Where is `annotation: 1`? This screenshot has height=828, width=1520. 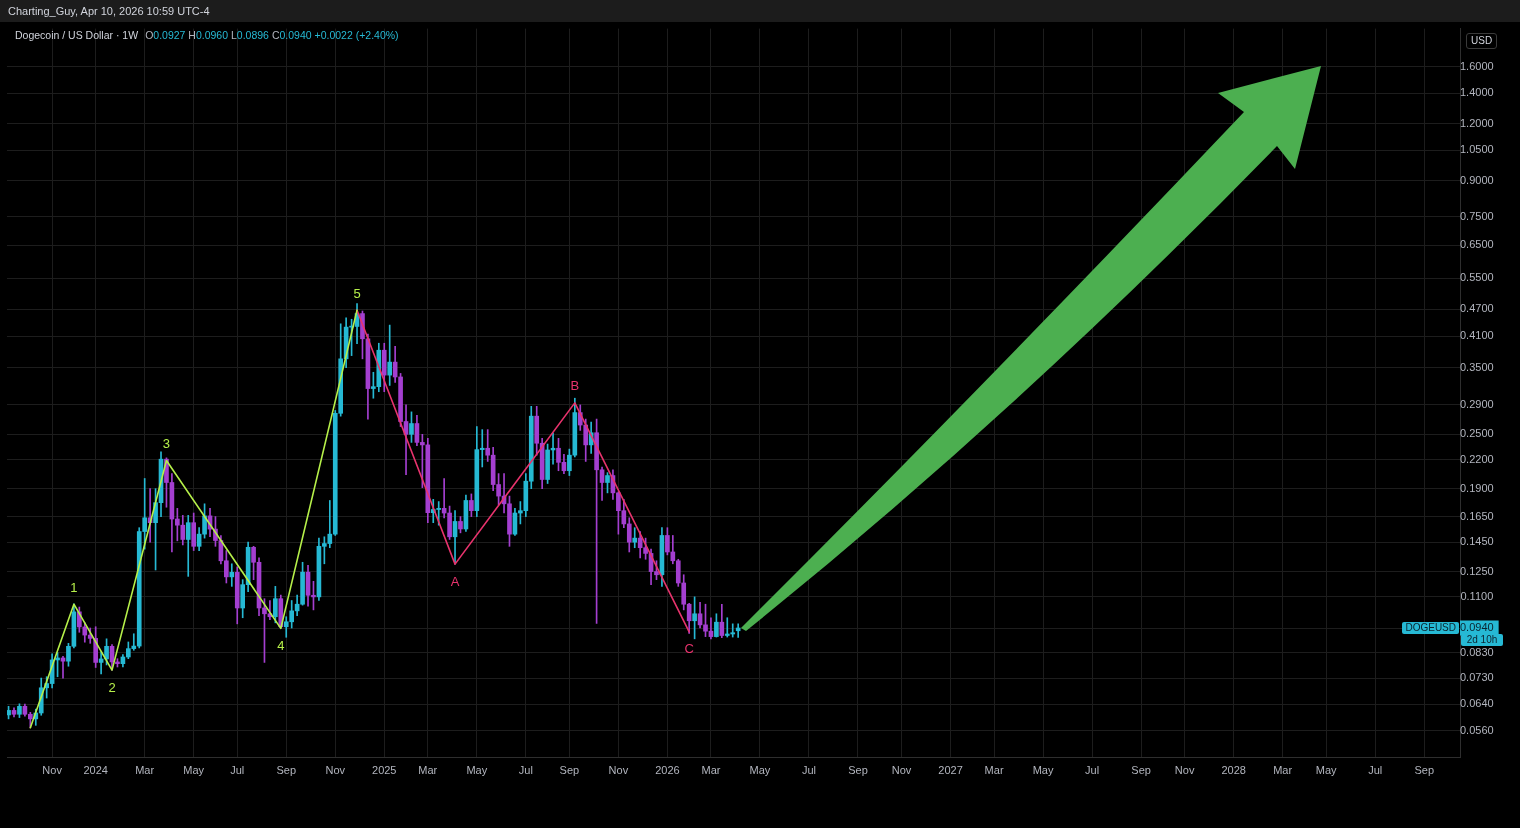 annotation: 1 is located at coordinates (74, 587).